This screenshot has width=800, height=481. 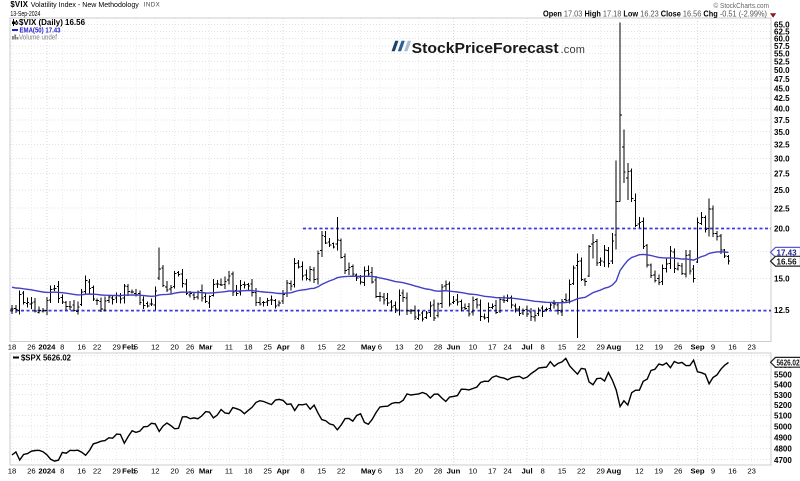 What do you see at coordinates (782, 88) in the screenshot?
I see `svg-text: 45.0` at bounding box center [782, 88].